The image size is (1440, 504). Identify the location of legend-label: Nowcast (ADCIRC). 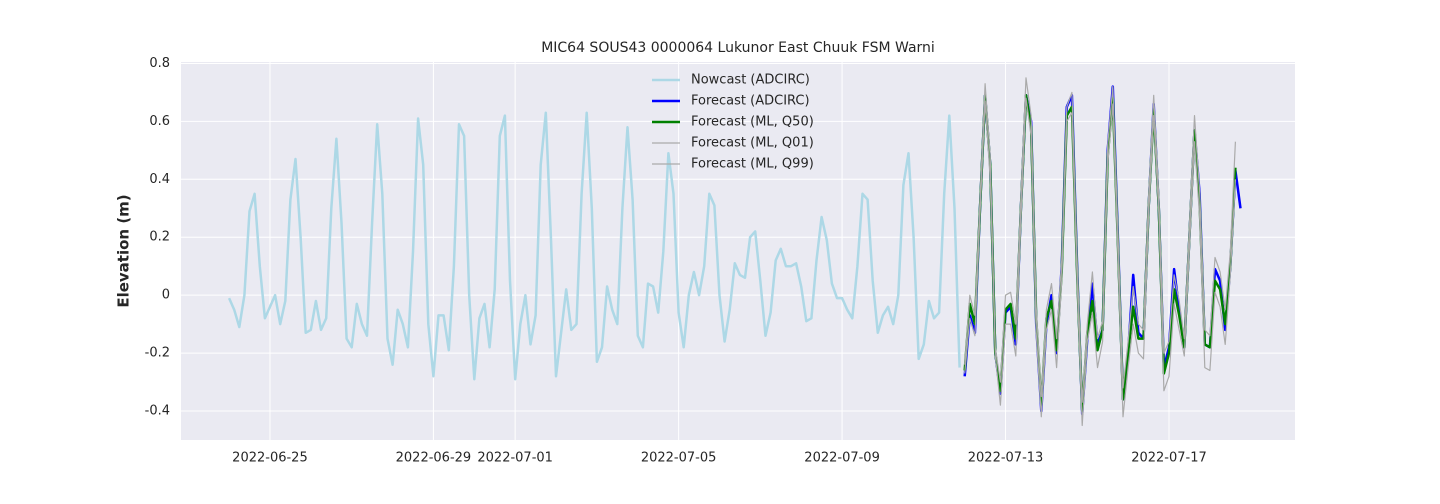
(750, 80).